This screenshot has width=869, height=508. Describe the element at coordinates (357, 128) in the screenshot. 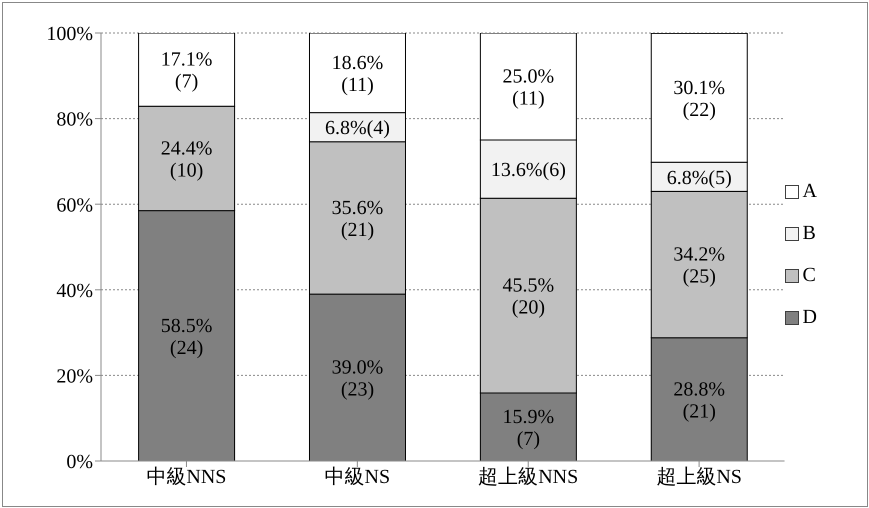

I see `data-label: 6.8%(4)` at that location.